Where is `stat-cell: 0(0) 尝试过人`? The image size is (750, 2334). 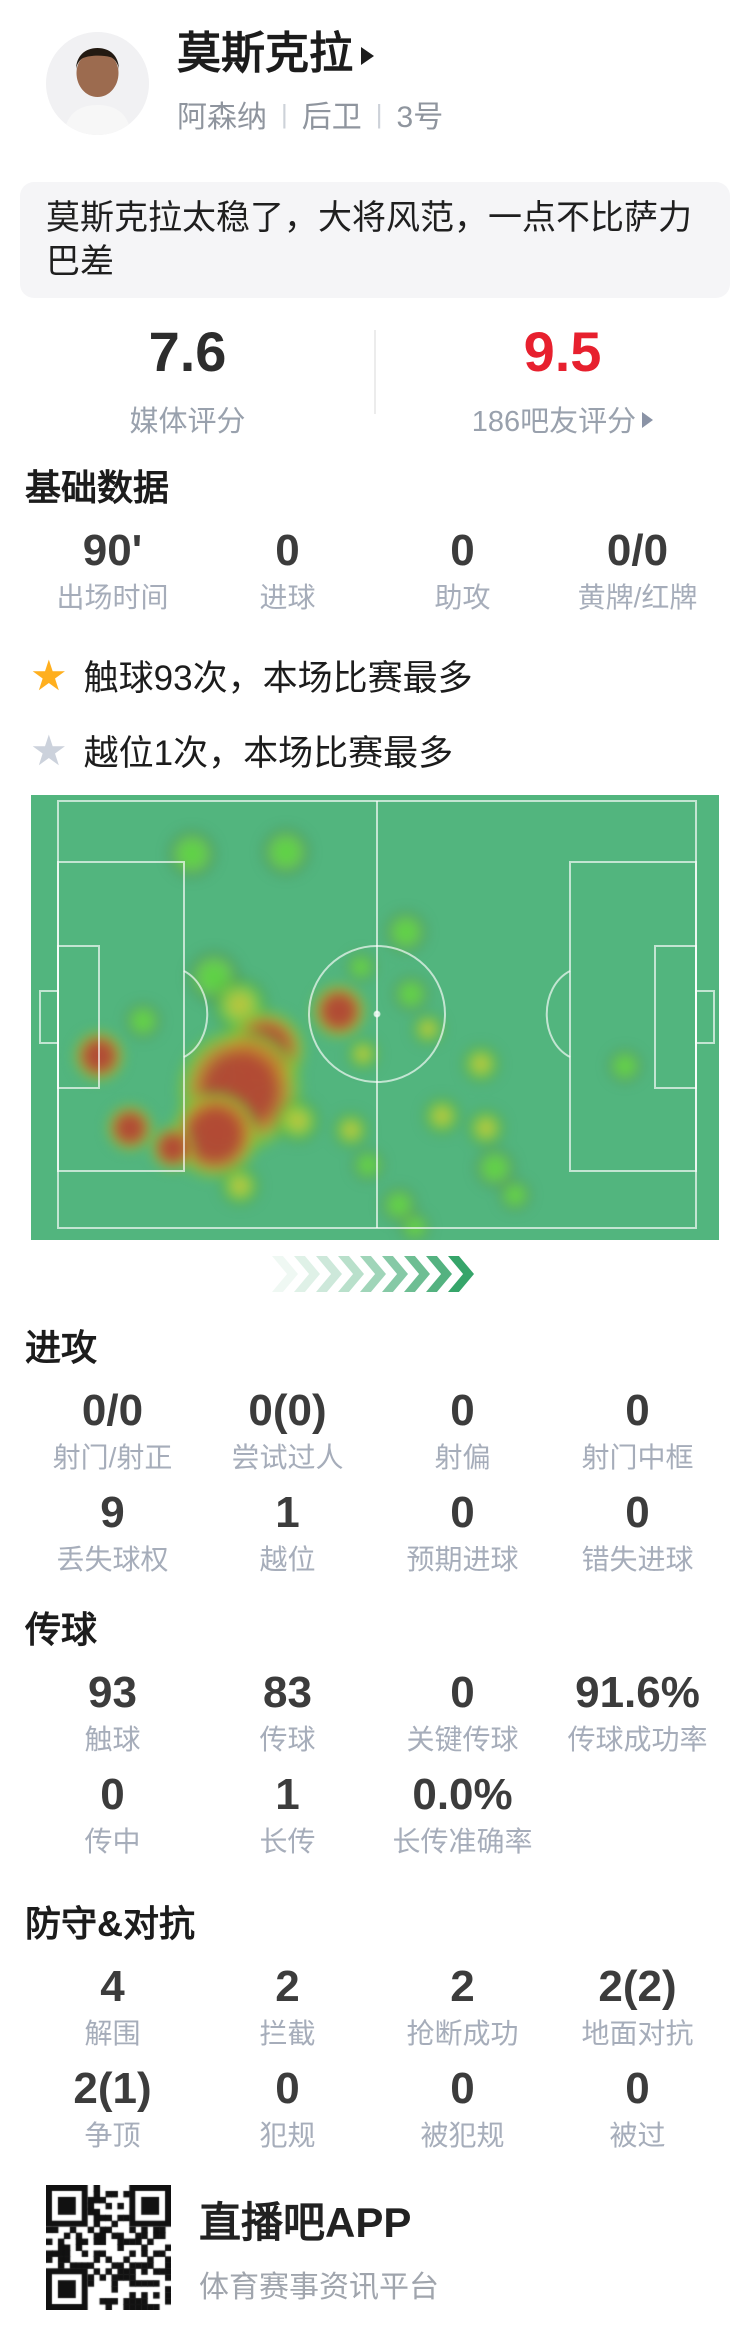 stat-cell: 0(0) 尝试过人 is located at coordinates (287, 1431).